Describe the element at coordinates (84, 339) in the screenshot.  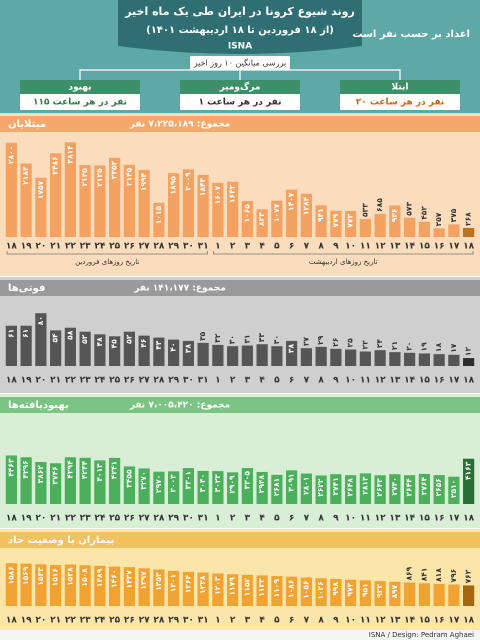
I see `value-label: ۵۲` at that location.